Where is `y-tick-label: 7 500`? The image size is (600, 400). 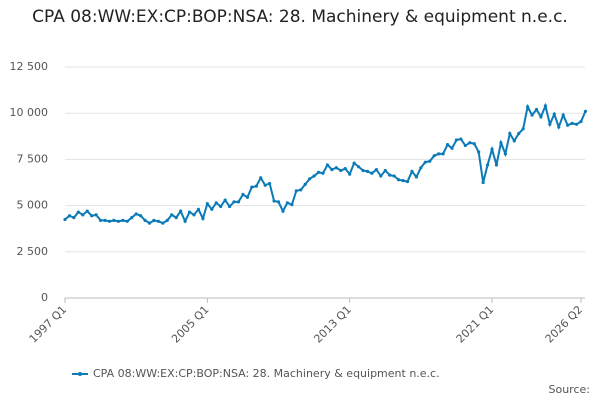 y-tick-label: 7 500 is located at coordinates (33, 158).